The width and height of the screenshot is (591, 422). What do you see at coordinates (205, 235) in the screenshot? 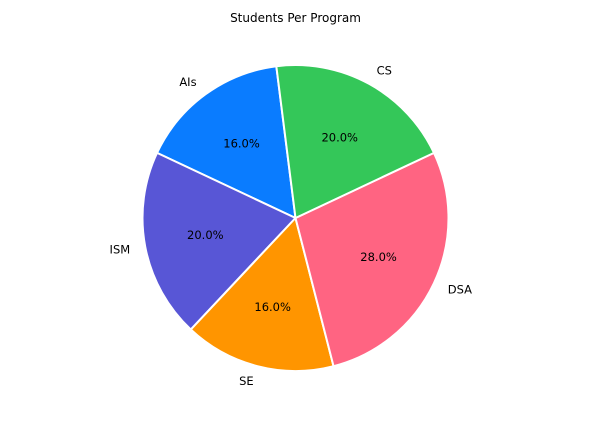
I see `pie-pct-label-ism: 20.0%` at bounding box center [205, 235].